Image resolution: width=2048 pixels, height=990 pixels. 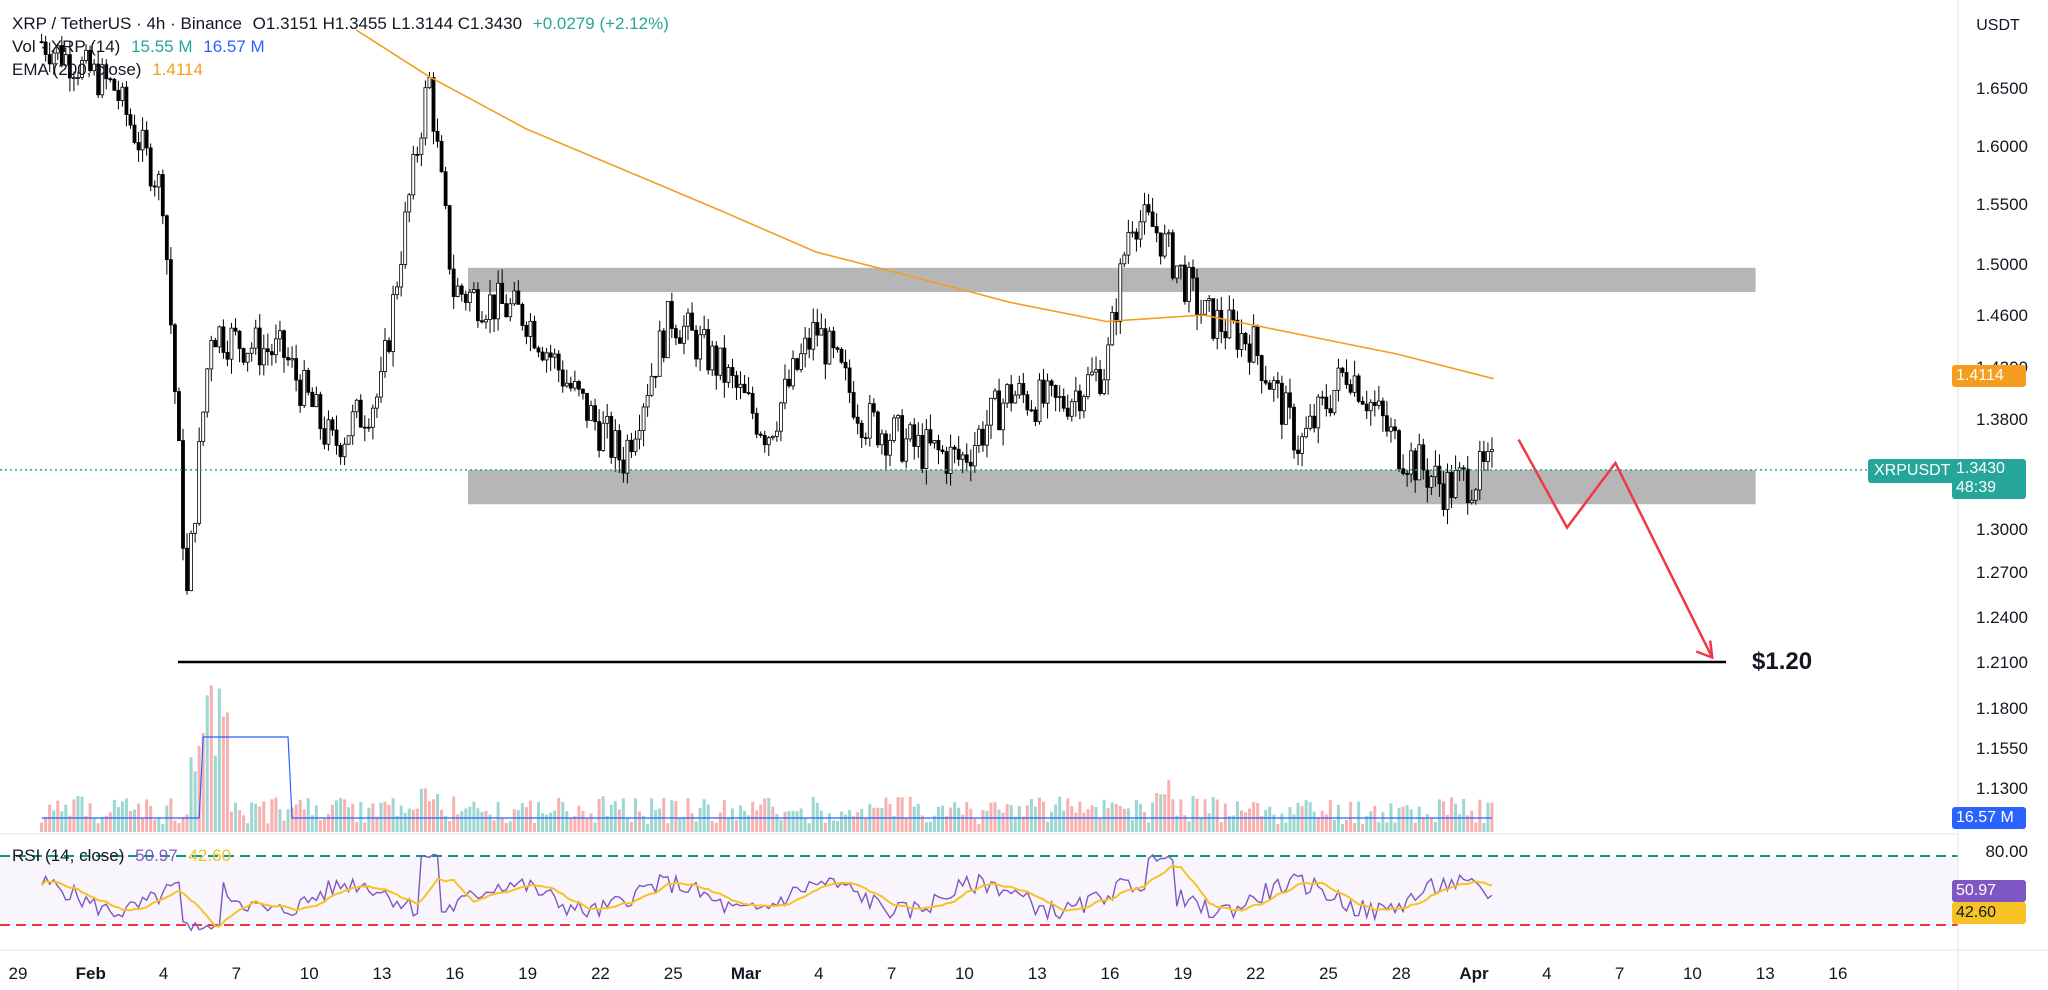 I want to click on price-tick-label: 1.1800, so click(x=2002, y=708).